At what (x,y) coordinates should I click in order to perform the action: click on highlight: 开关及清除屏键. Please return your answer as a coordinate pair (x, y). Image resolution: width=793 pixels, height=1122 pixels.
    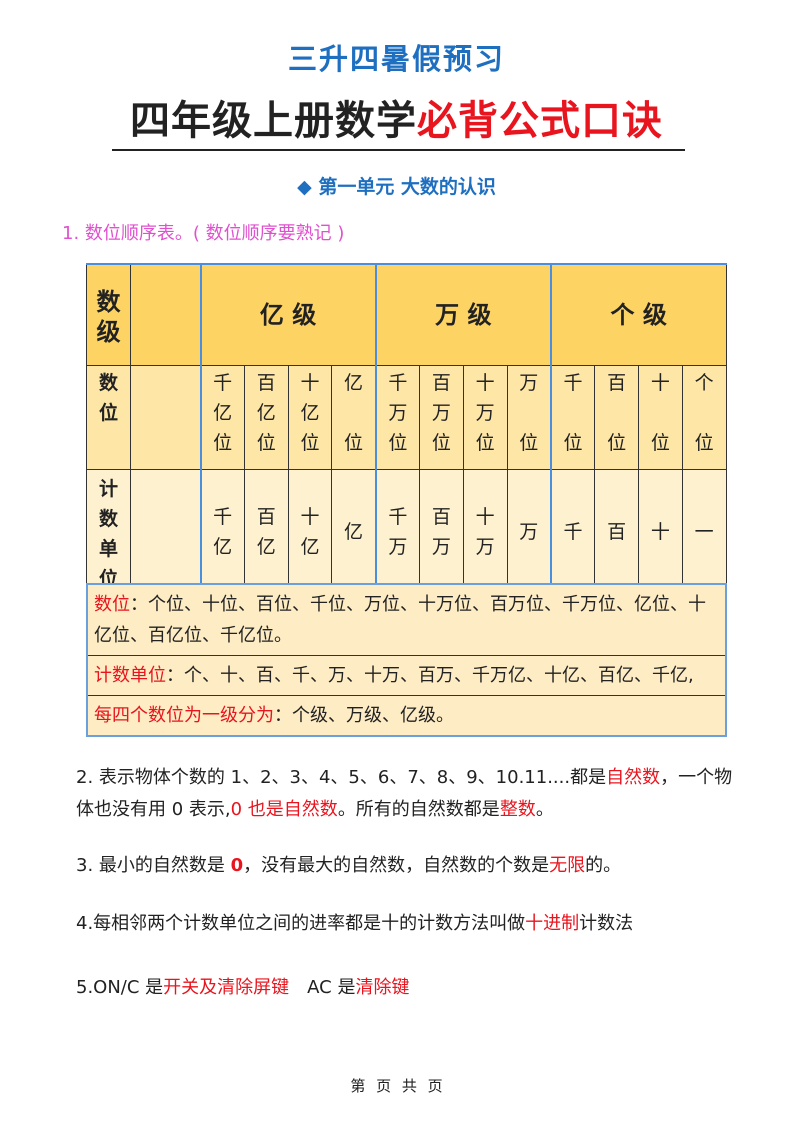
    Looking at the image, I should click on (226, 987).